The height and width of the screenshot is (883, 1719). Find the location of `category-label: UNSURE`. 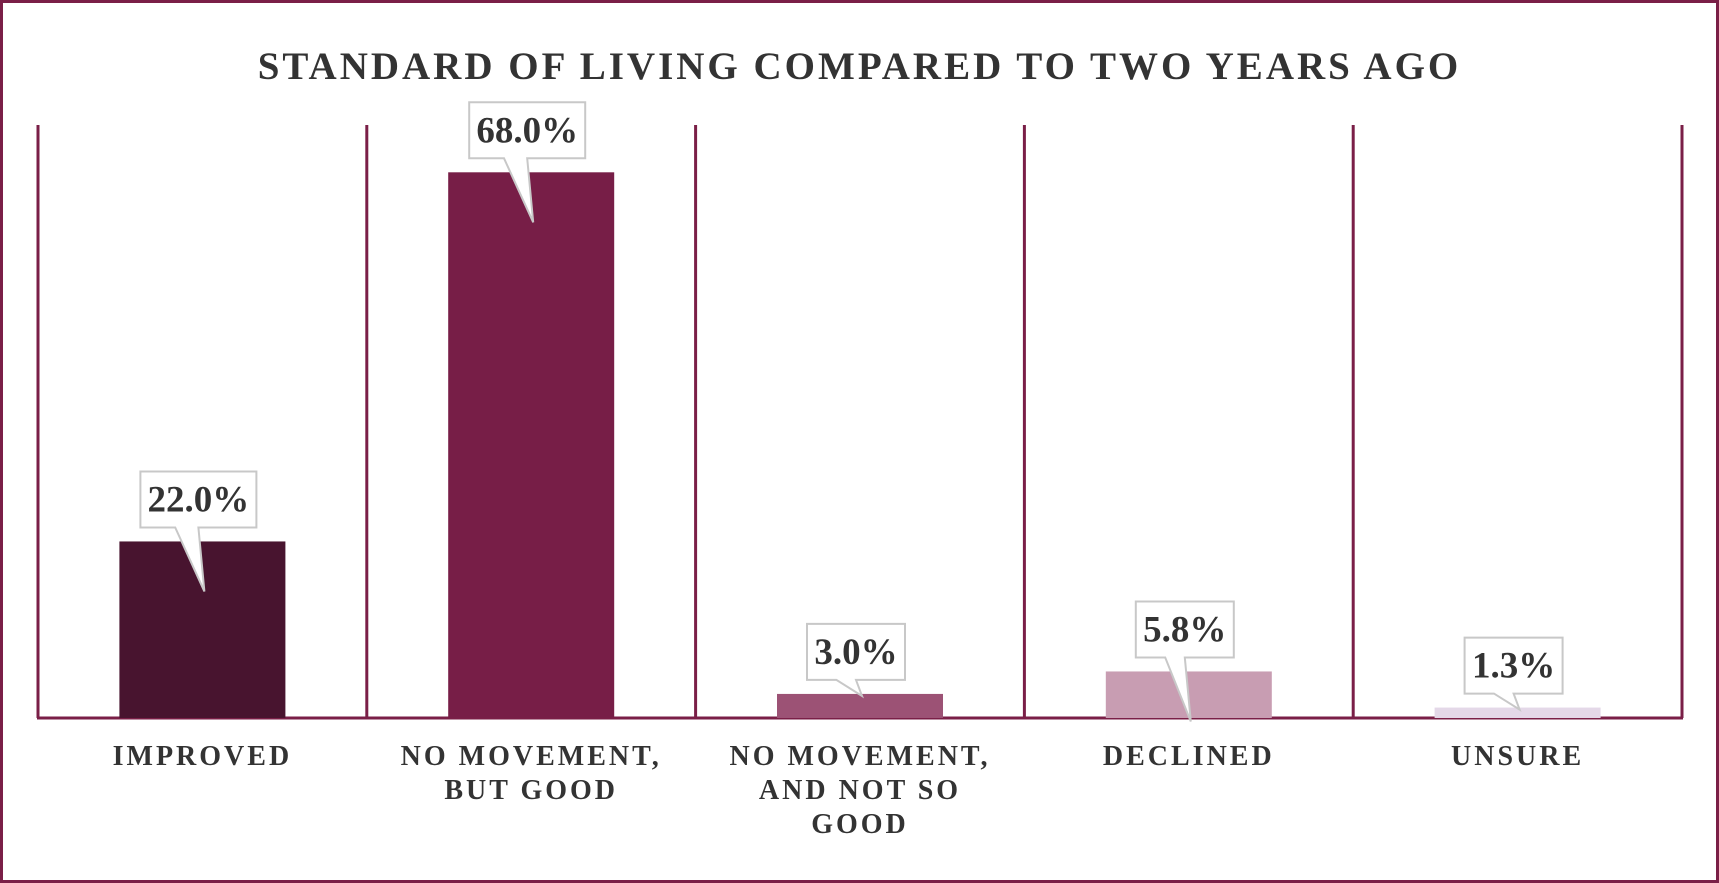

category-label: UNSURE is located at coordinates (1517, 756).